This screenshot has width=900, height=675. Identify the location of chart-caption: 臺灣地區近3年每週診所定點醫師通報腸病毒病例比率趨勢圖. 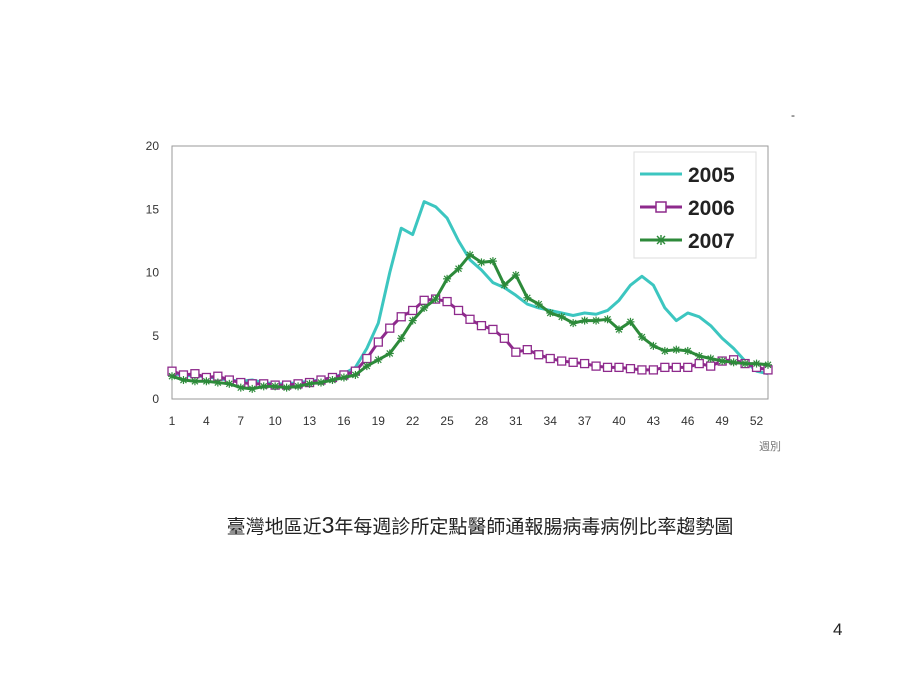
(450, 525).